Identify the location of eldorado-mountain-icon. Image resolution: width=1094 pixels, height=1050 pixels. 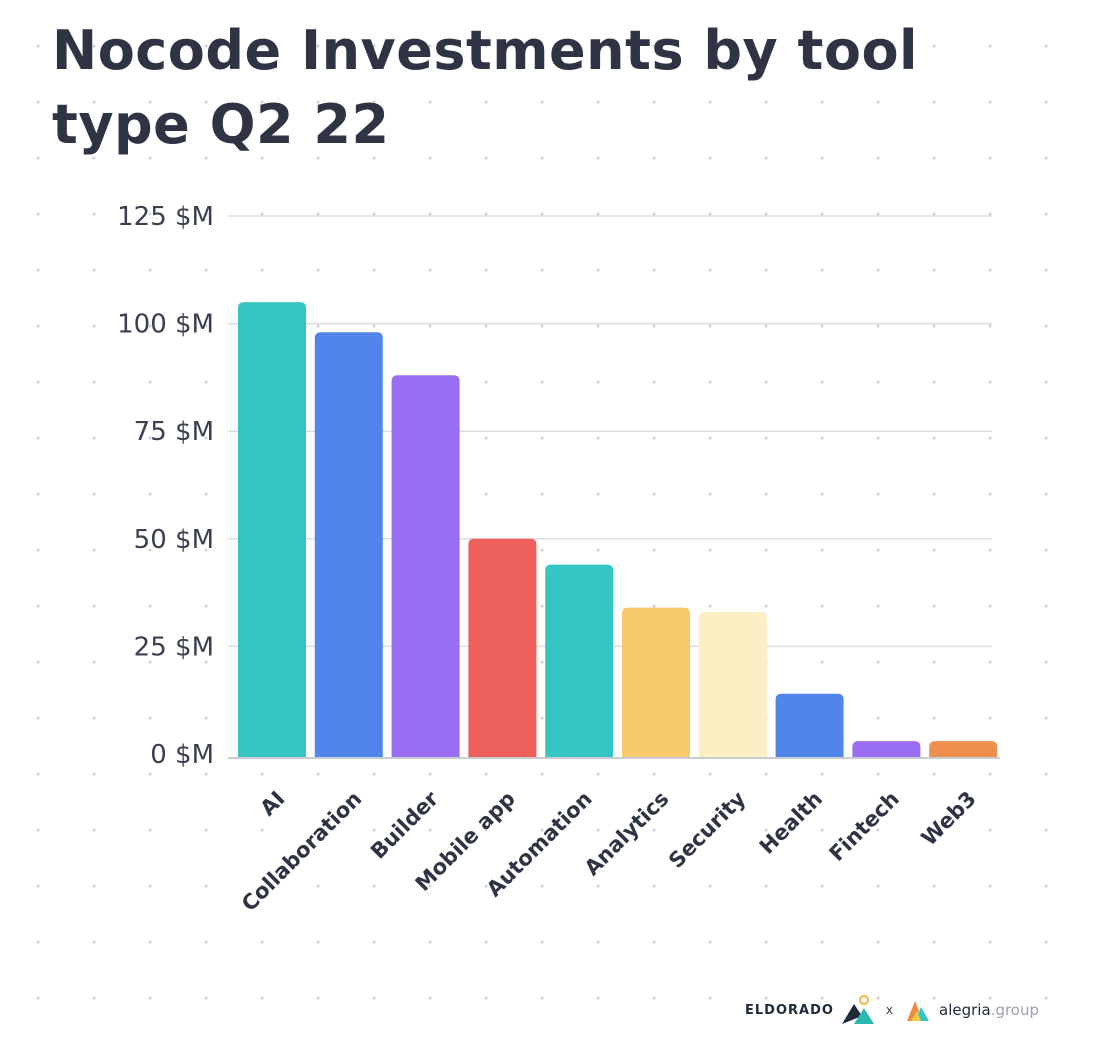
(857, 1009).